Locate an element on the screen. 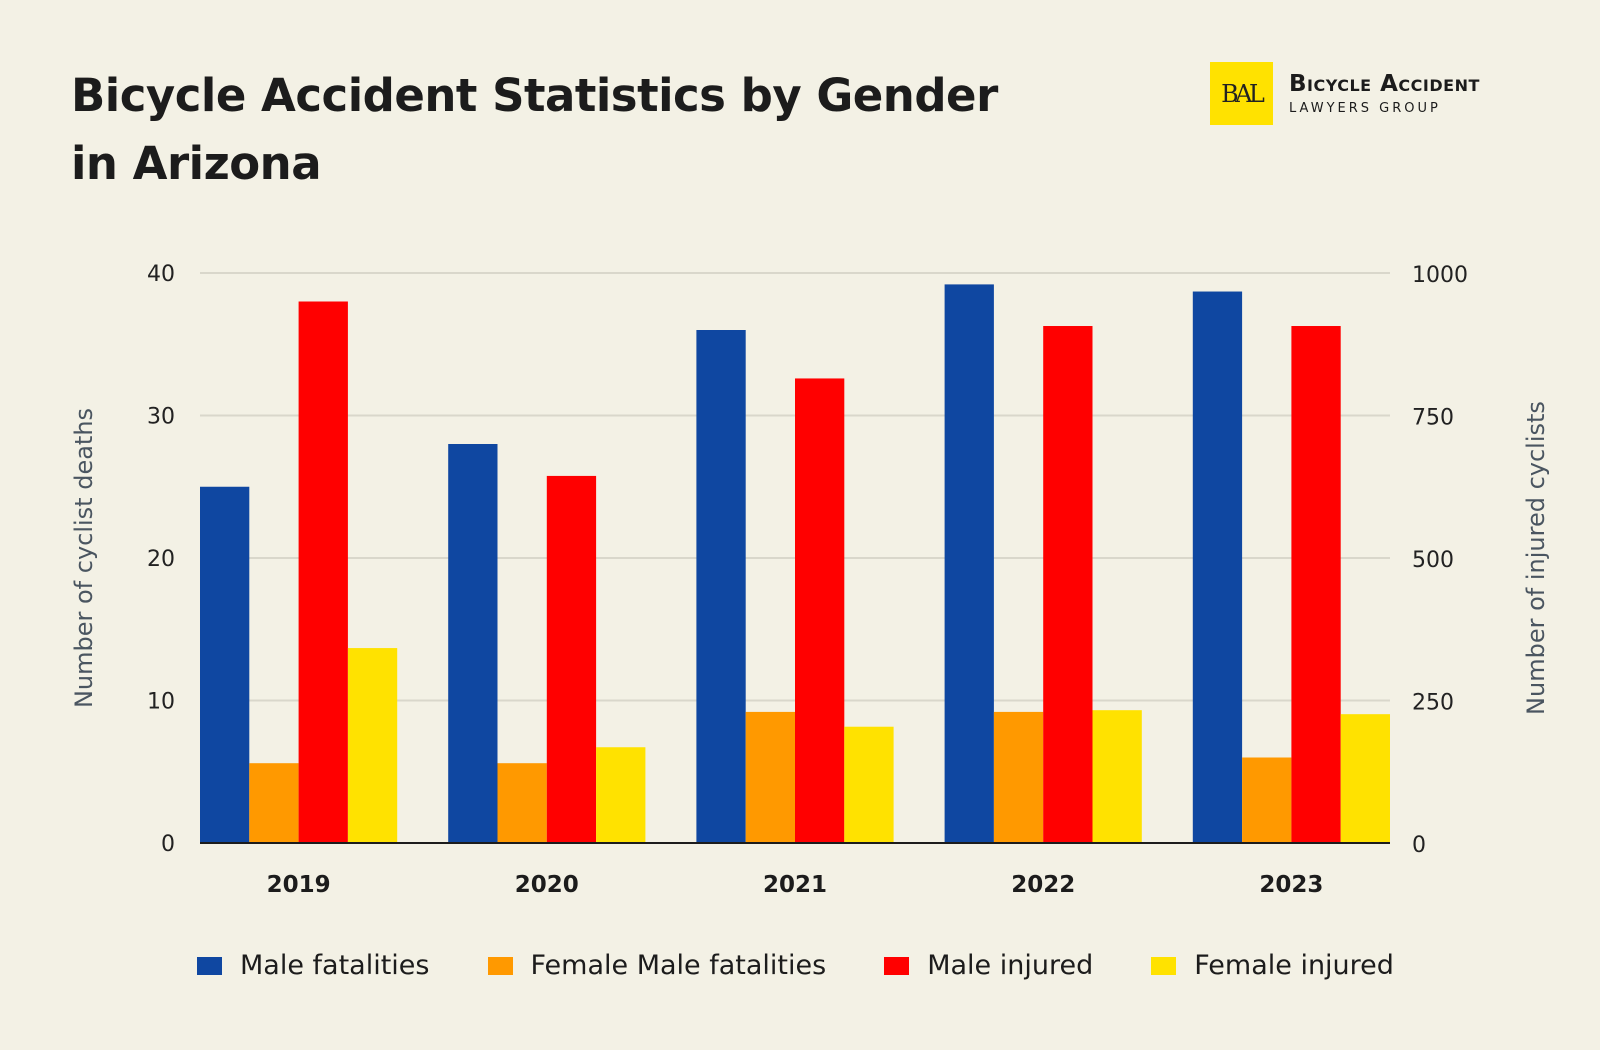  bar-female-injured-2022 is located at coordinates (1117, 776).